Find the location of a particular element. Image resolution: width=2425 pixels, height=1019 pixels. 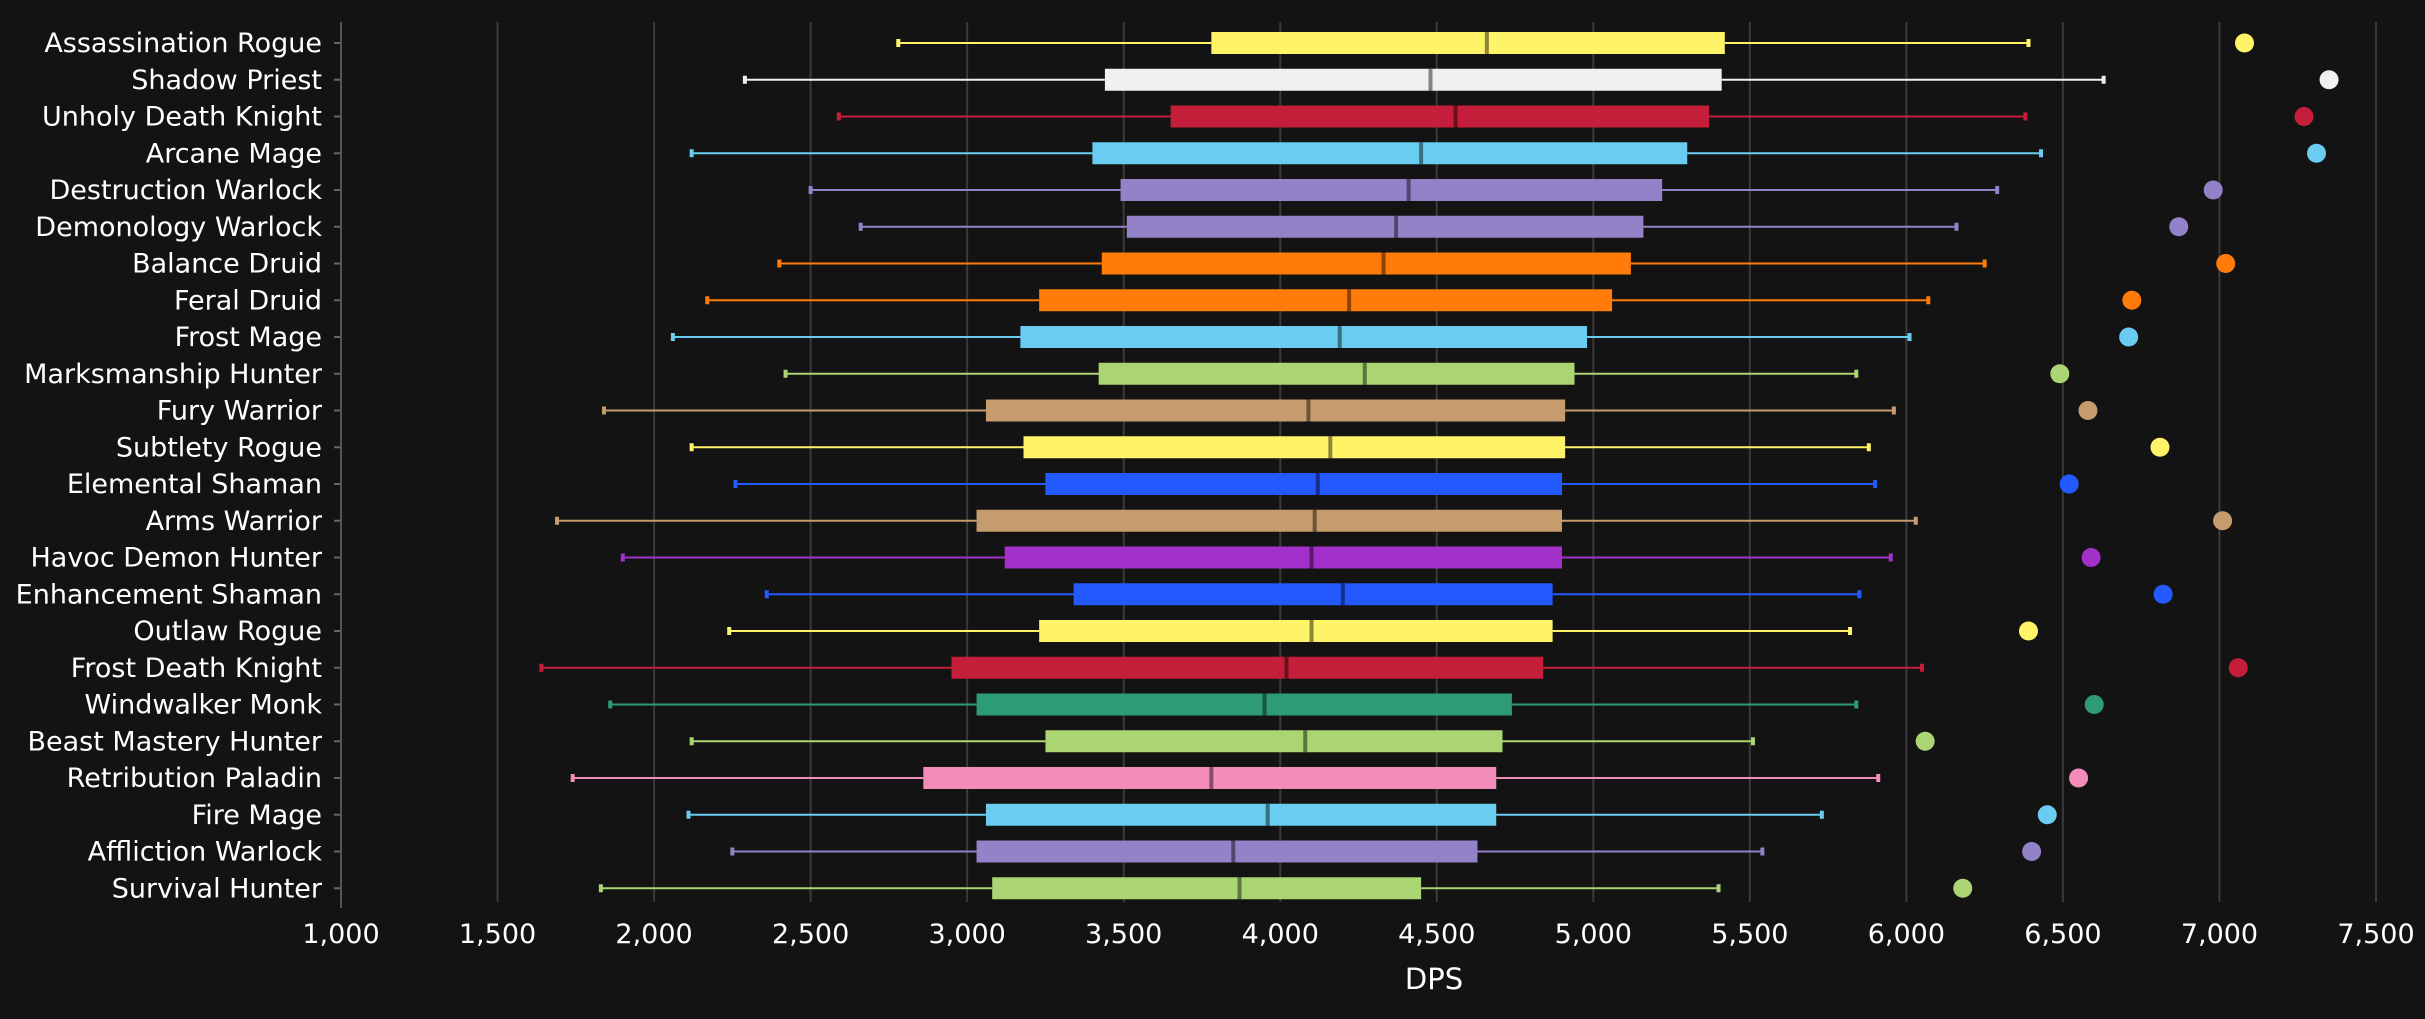

category-label: Retribution Paladin is located at coordinates (194, 778).